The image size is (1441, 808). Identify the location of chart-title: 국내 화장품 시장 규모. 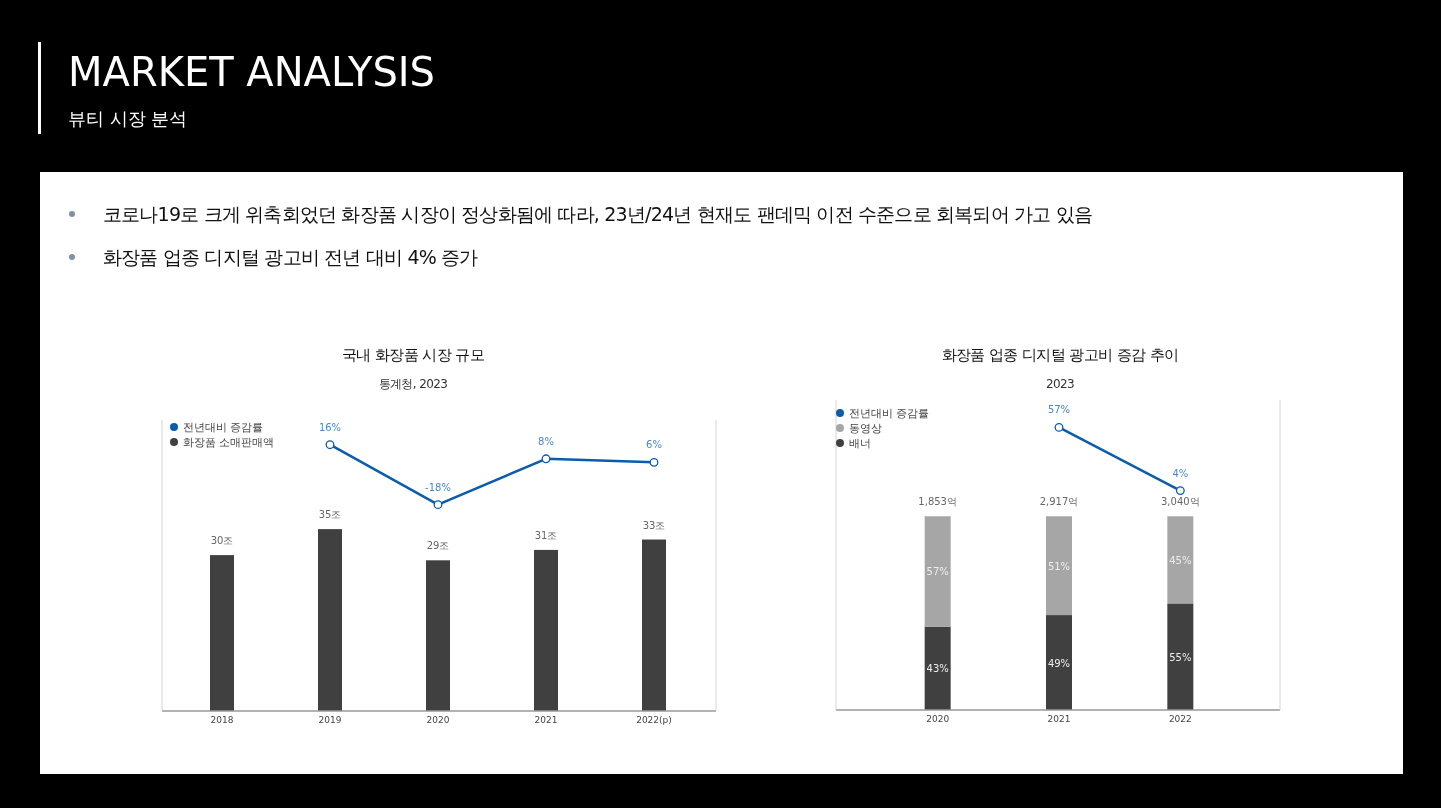
(413, 355).